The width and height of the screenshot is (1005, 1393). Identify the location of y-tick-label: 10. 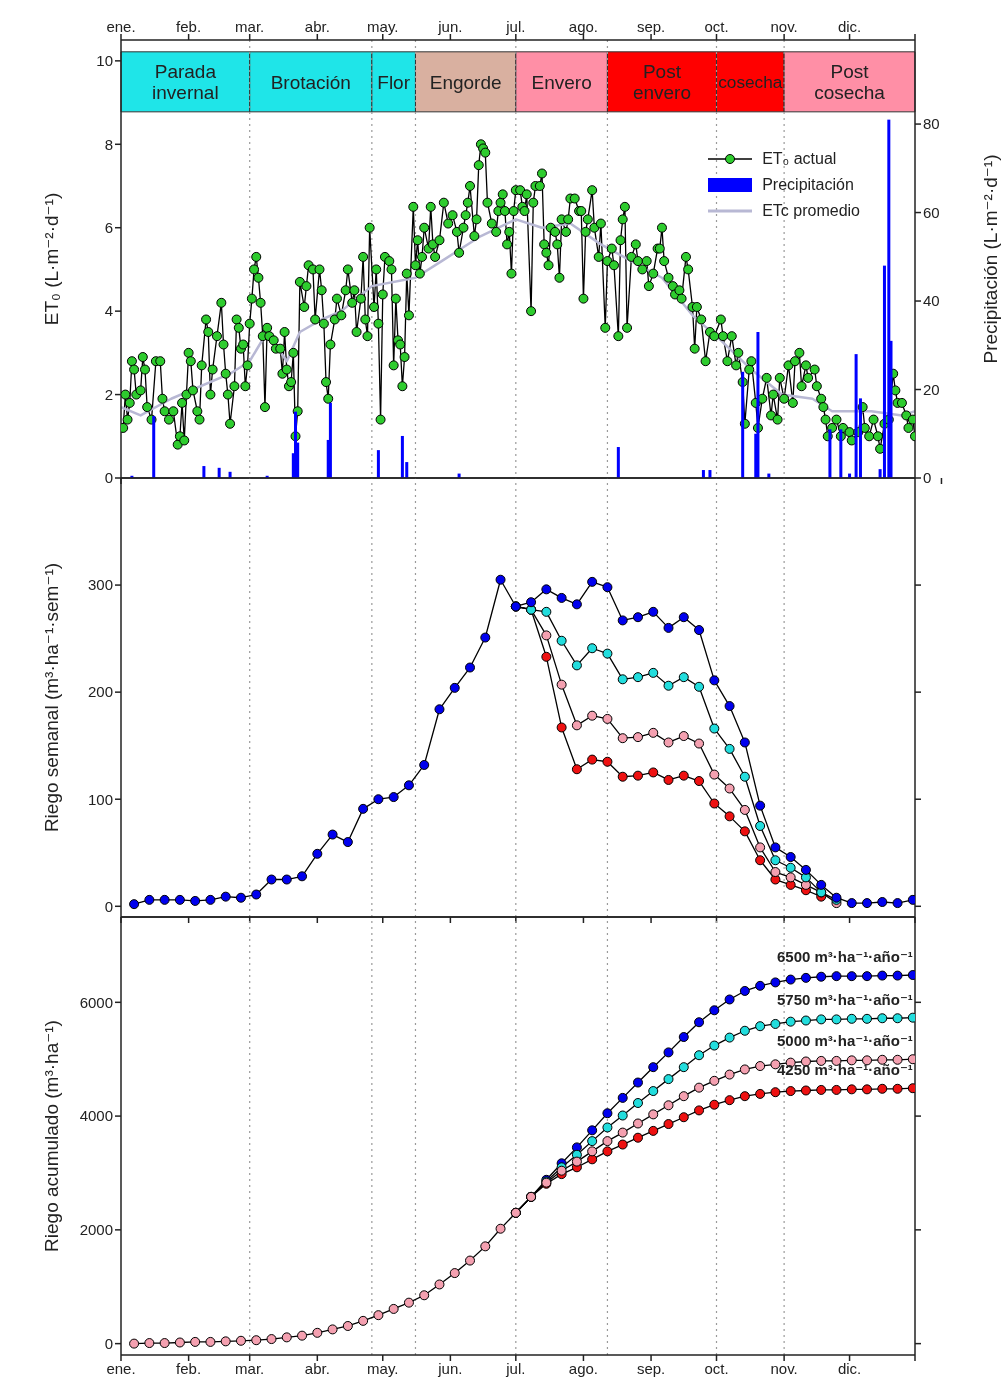
(104, 61).